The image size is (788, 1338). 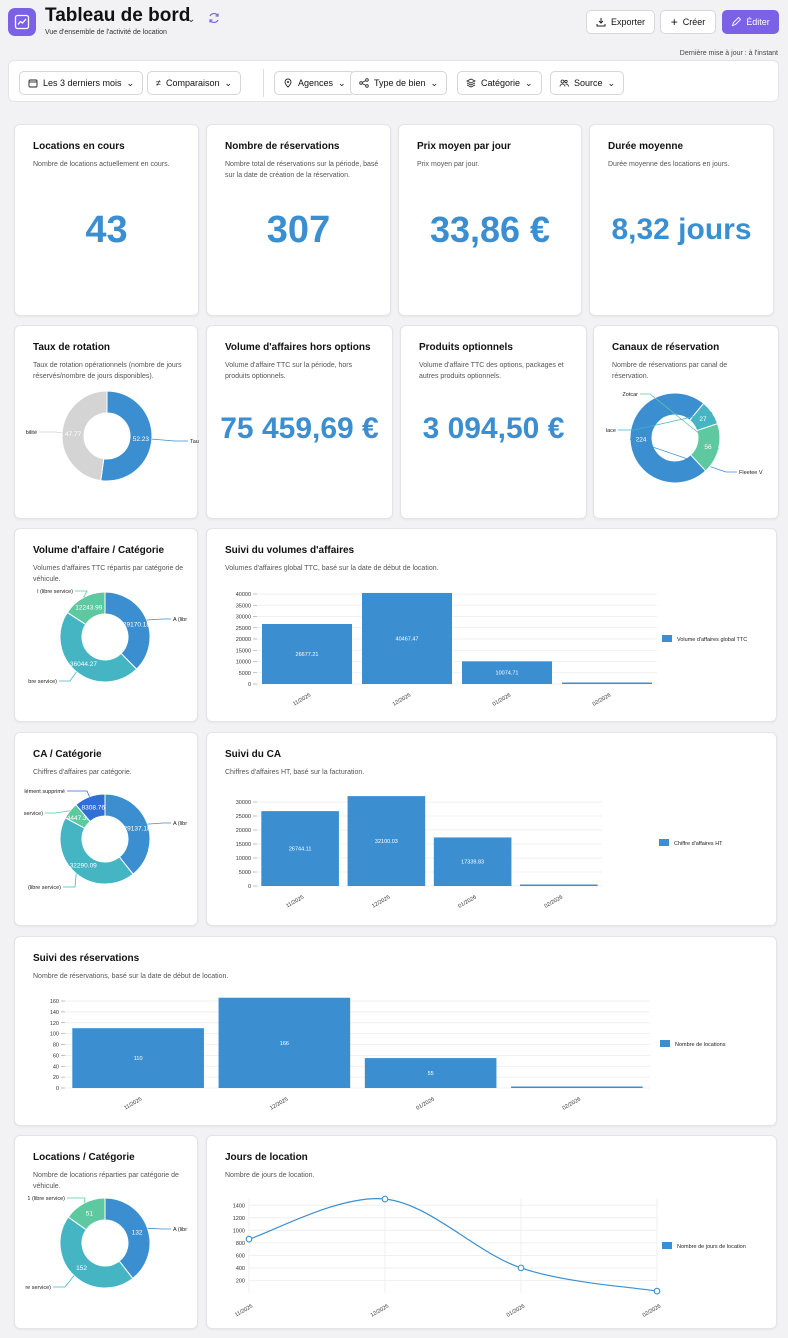 What do you see at coordinates (299, 428) in the screenshot?
I see `kpi-value: 75 459,69 €` at bounding box center [299, 428].